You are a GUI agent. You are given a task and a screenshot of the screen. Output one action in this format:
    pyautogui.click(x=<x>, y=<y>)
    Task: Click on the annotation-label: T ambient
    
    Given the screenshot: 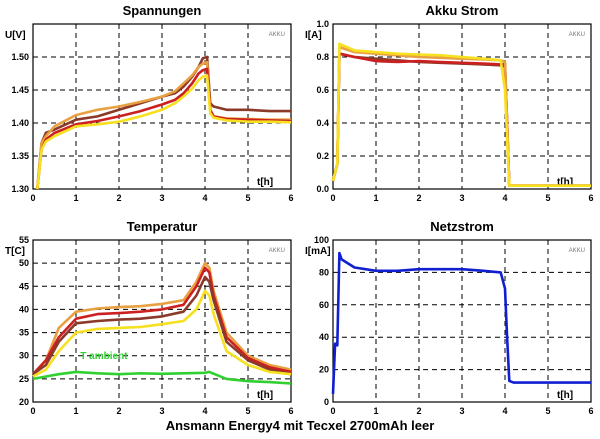 What is the action you would take?
    pyautogui.click(x=104, y=356)
    